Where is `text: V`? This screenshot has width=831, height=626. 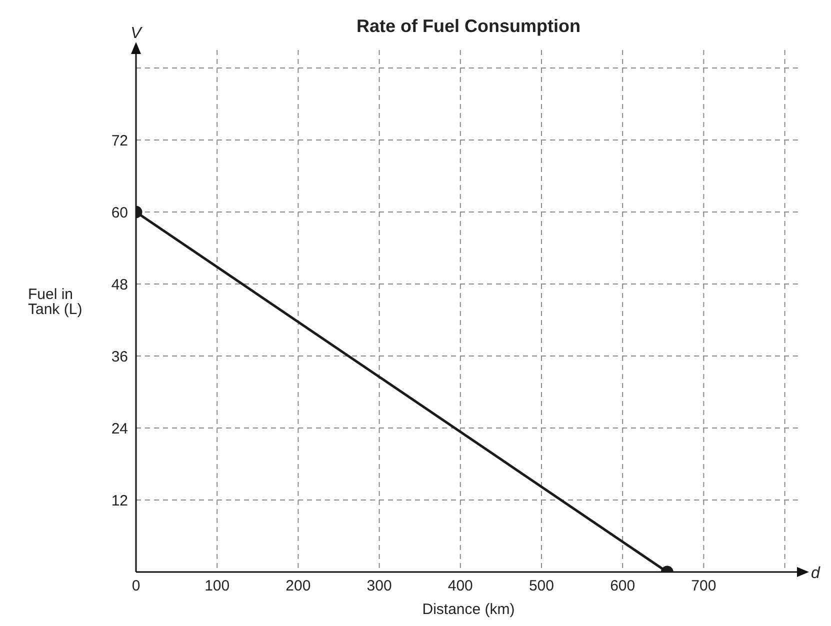 text: V is located at coordinates (136, 33).